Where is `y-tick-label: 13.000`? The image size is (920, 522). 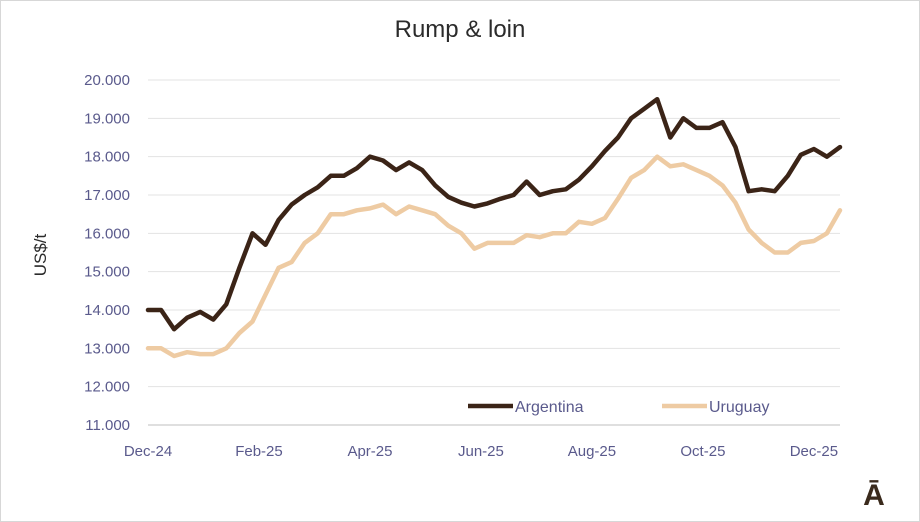 y-tick-label: 13.000 is located at coordinates (107, 348).